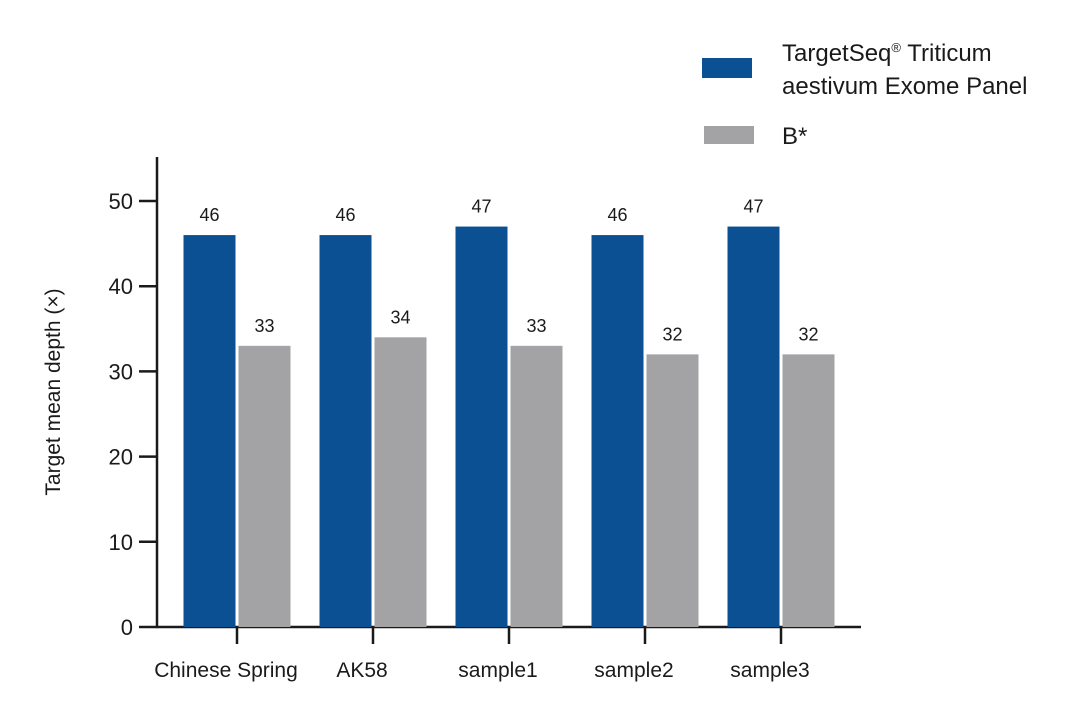  I want to click on y-tick-label-0: 0, so click(127, 627).